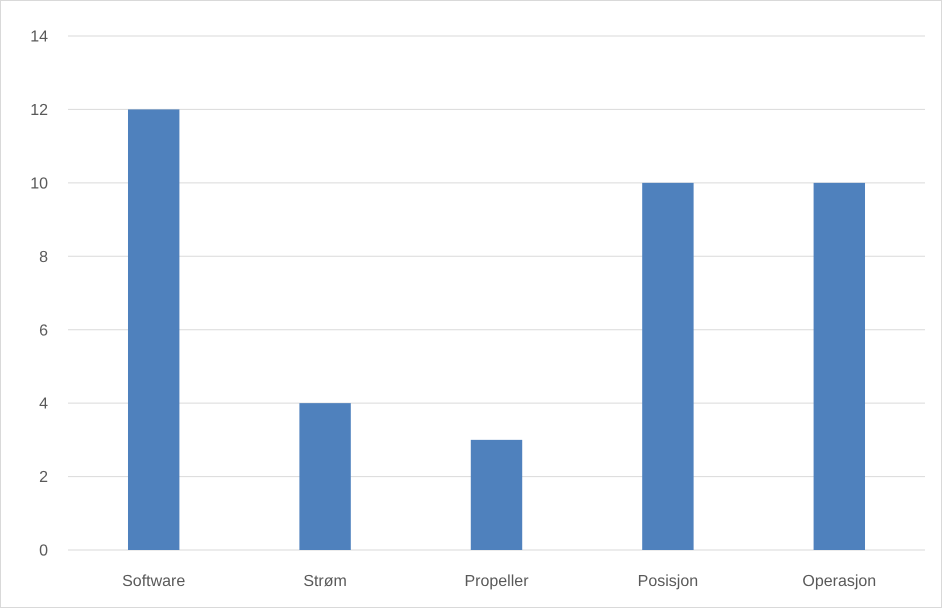  Describe the element at coordinates (39, 37) in the screenshot. I see `y-tick-label: 14` at that location.